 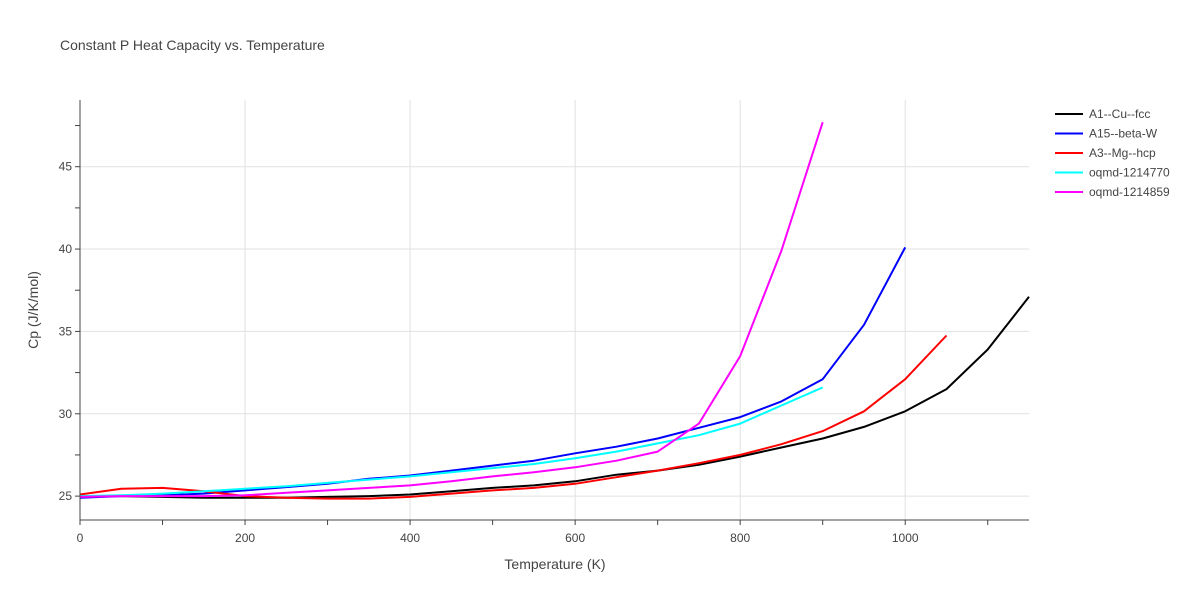 What do you see at coordinates (66, 249) in the screenshot?
I see `y-tick-label: 40` at bounding box center [66, 249].